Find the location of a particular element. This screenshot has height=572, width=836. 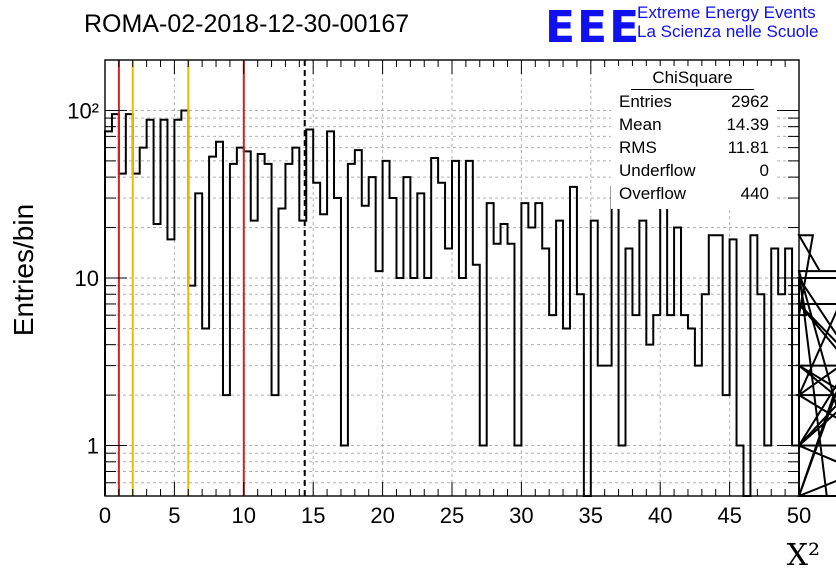

stats-row-entries: Entries 2962 is located at coordinates (694, 103).